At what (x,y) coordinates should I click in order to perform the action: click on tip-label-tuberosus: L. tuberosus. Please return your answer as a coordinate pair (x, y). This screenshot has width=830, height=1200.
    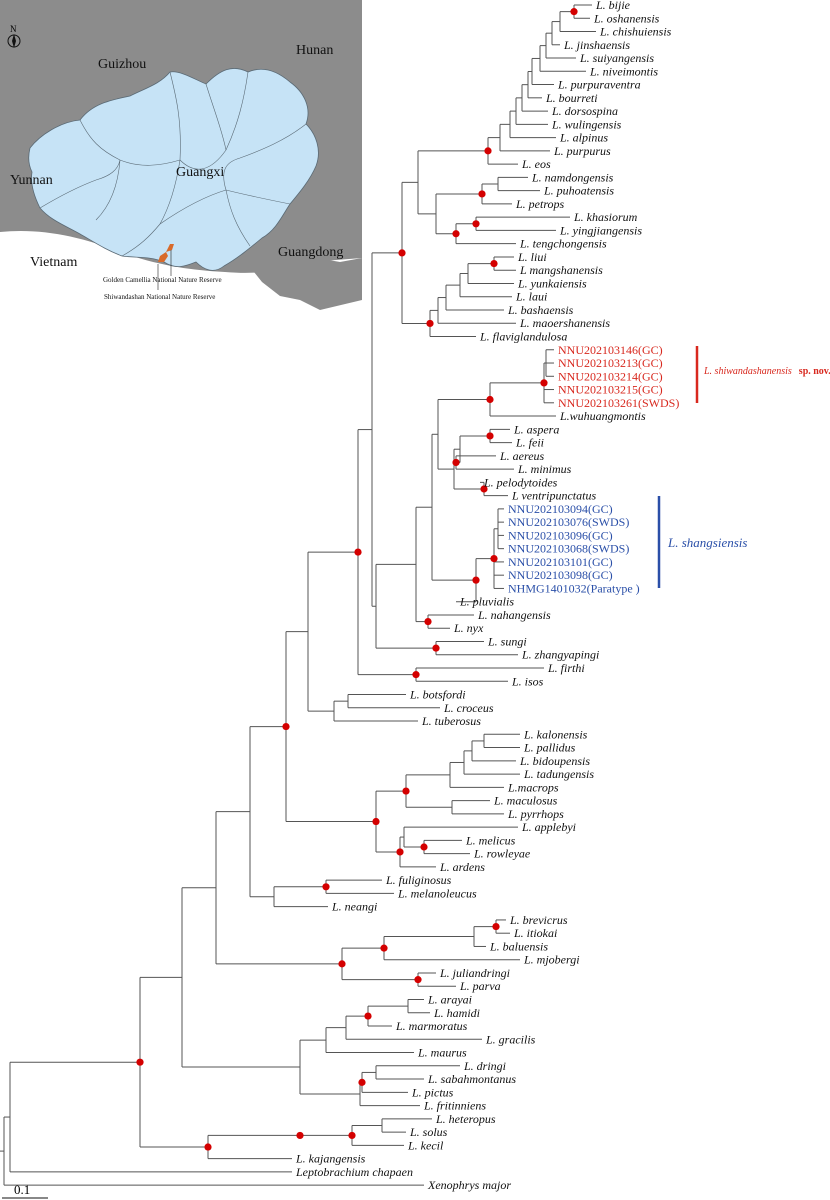
    Looking at the image, I should click on (451, 721).